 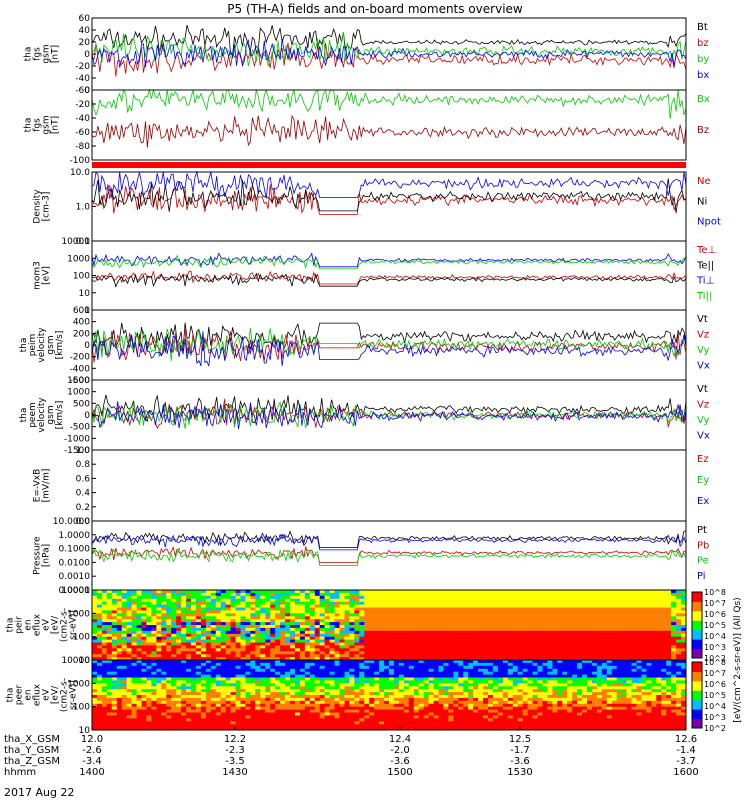 What do you see at coordinates (56, 54) in the screenshot?
I see `y-axis-label-line: [nT]` at bounding box center [56, 54].